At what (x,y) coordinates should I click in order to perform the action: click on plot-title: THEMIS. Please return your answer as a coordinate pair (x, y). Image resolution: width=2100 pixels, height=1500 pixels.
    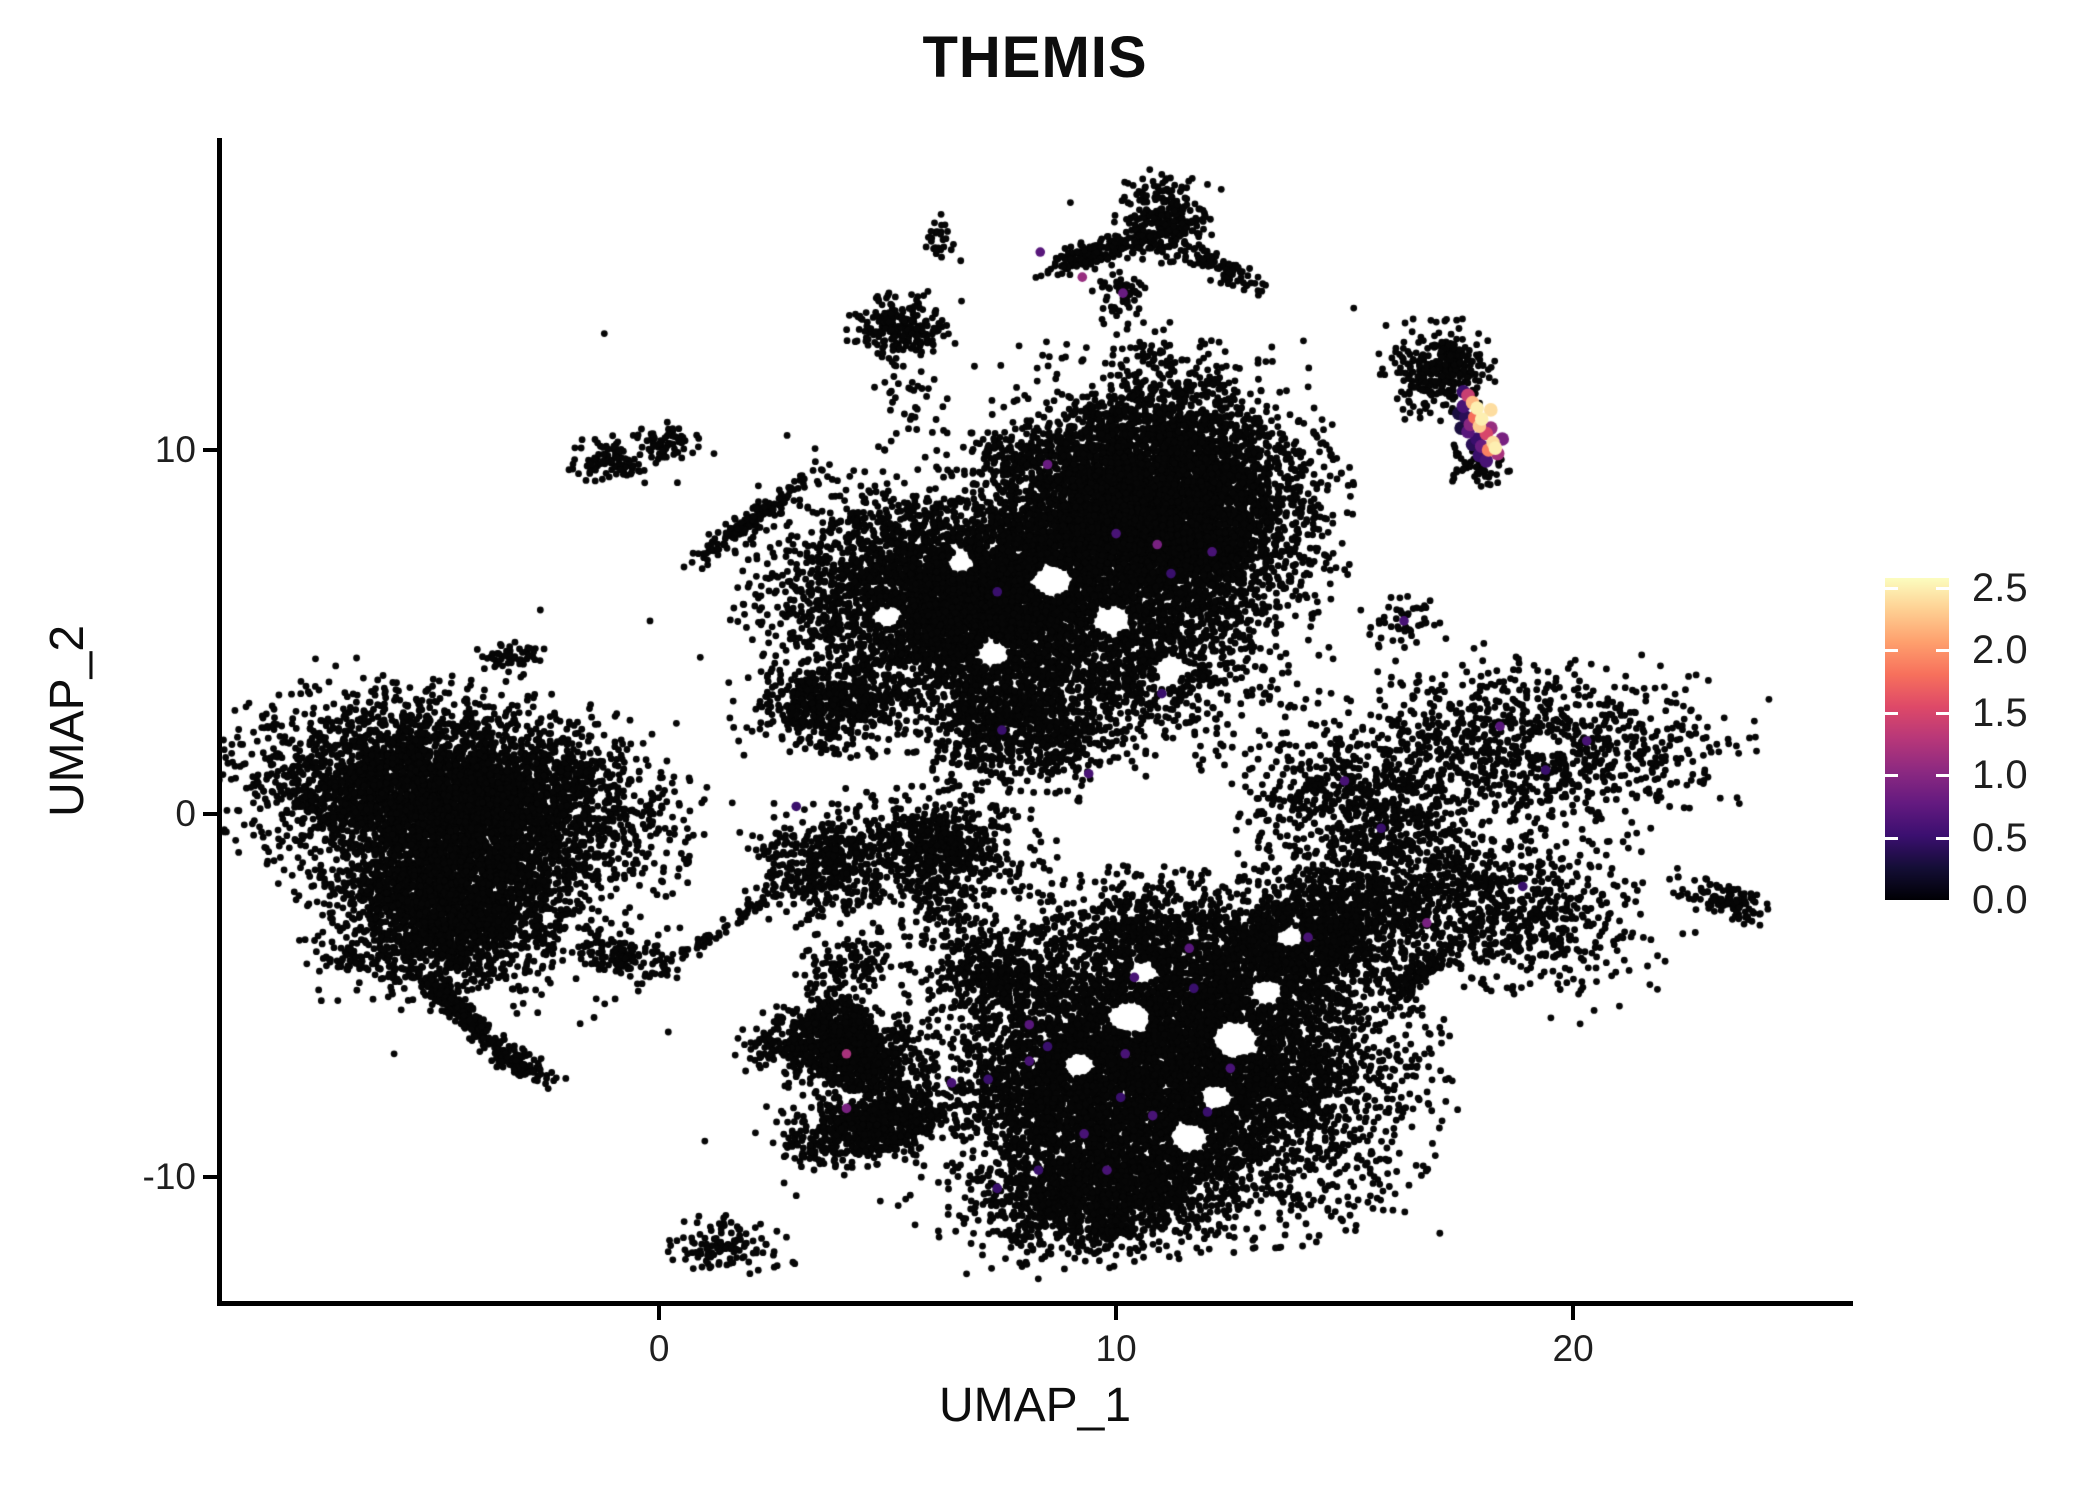
    Looking at the image, I should click on (1035, 57).